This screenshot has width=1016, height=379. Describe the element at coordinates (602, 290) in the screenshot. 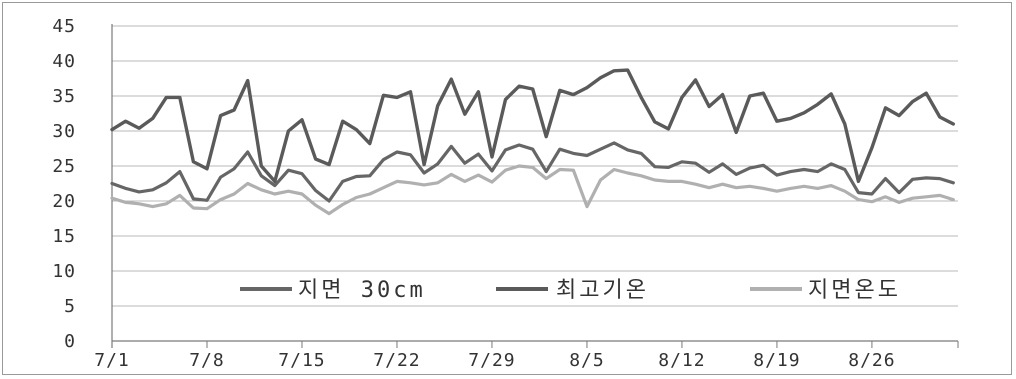

I see `legend-label: 최고기온` at that location.